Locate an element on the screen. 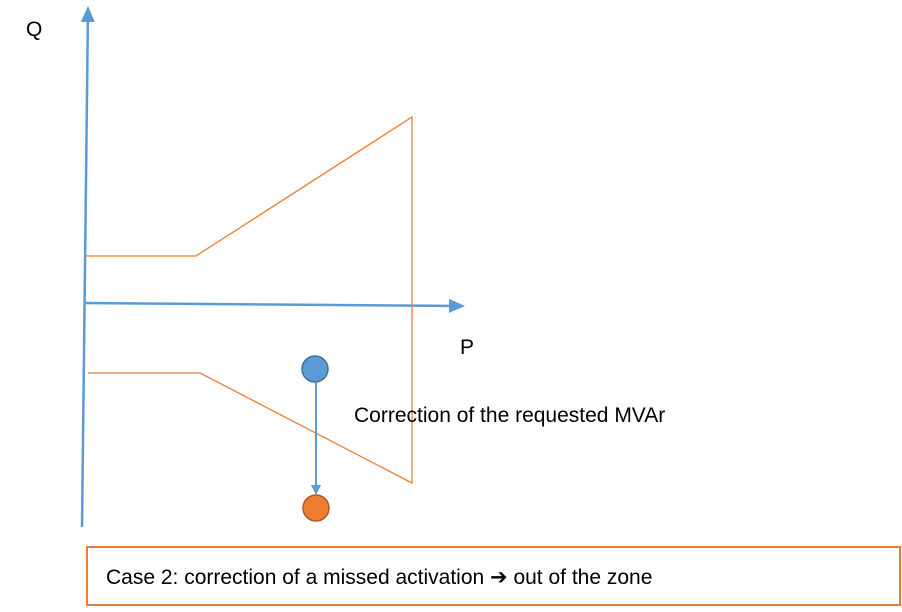 This screenshot has width=902, height=612. q-axis-label: Q is located at coordinates (34, 29).